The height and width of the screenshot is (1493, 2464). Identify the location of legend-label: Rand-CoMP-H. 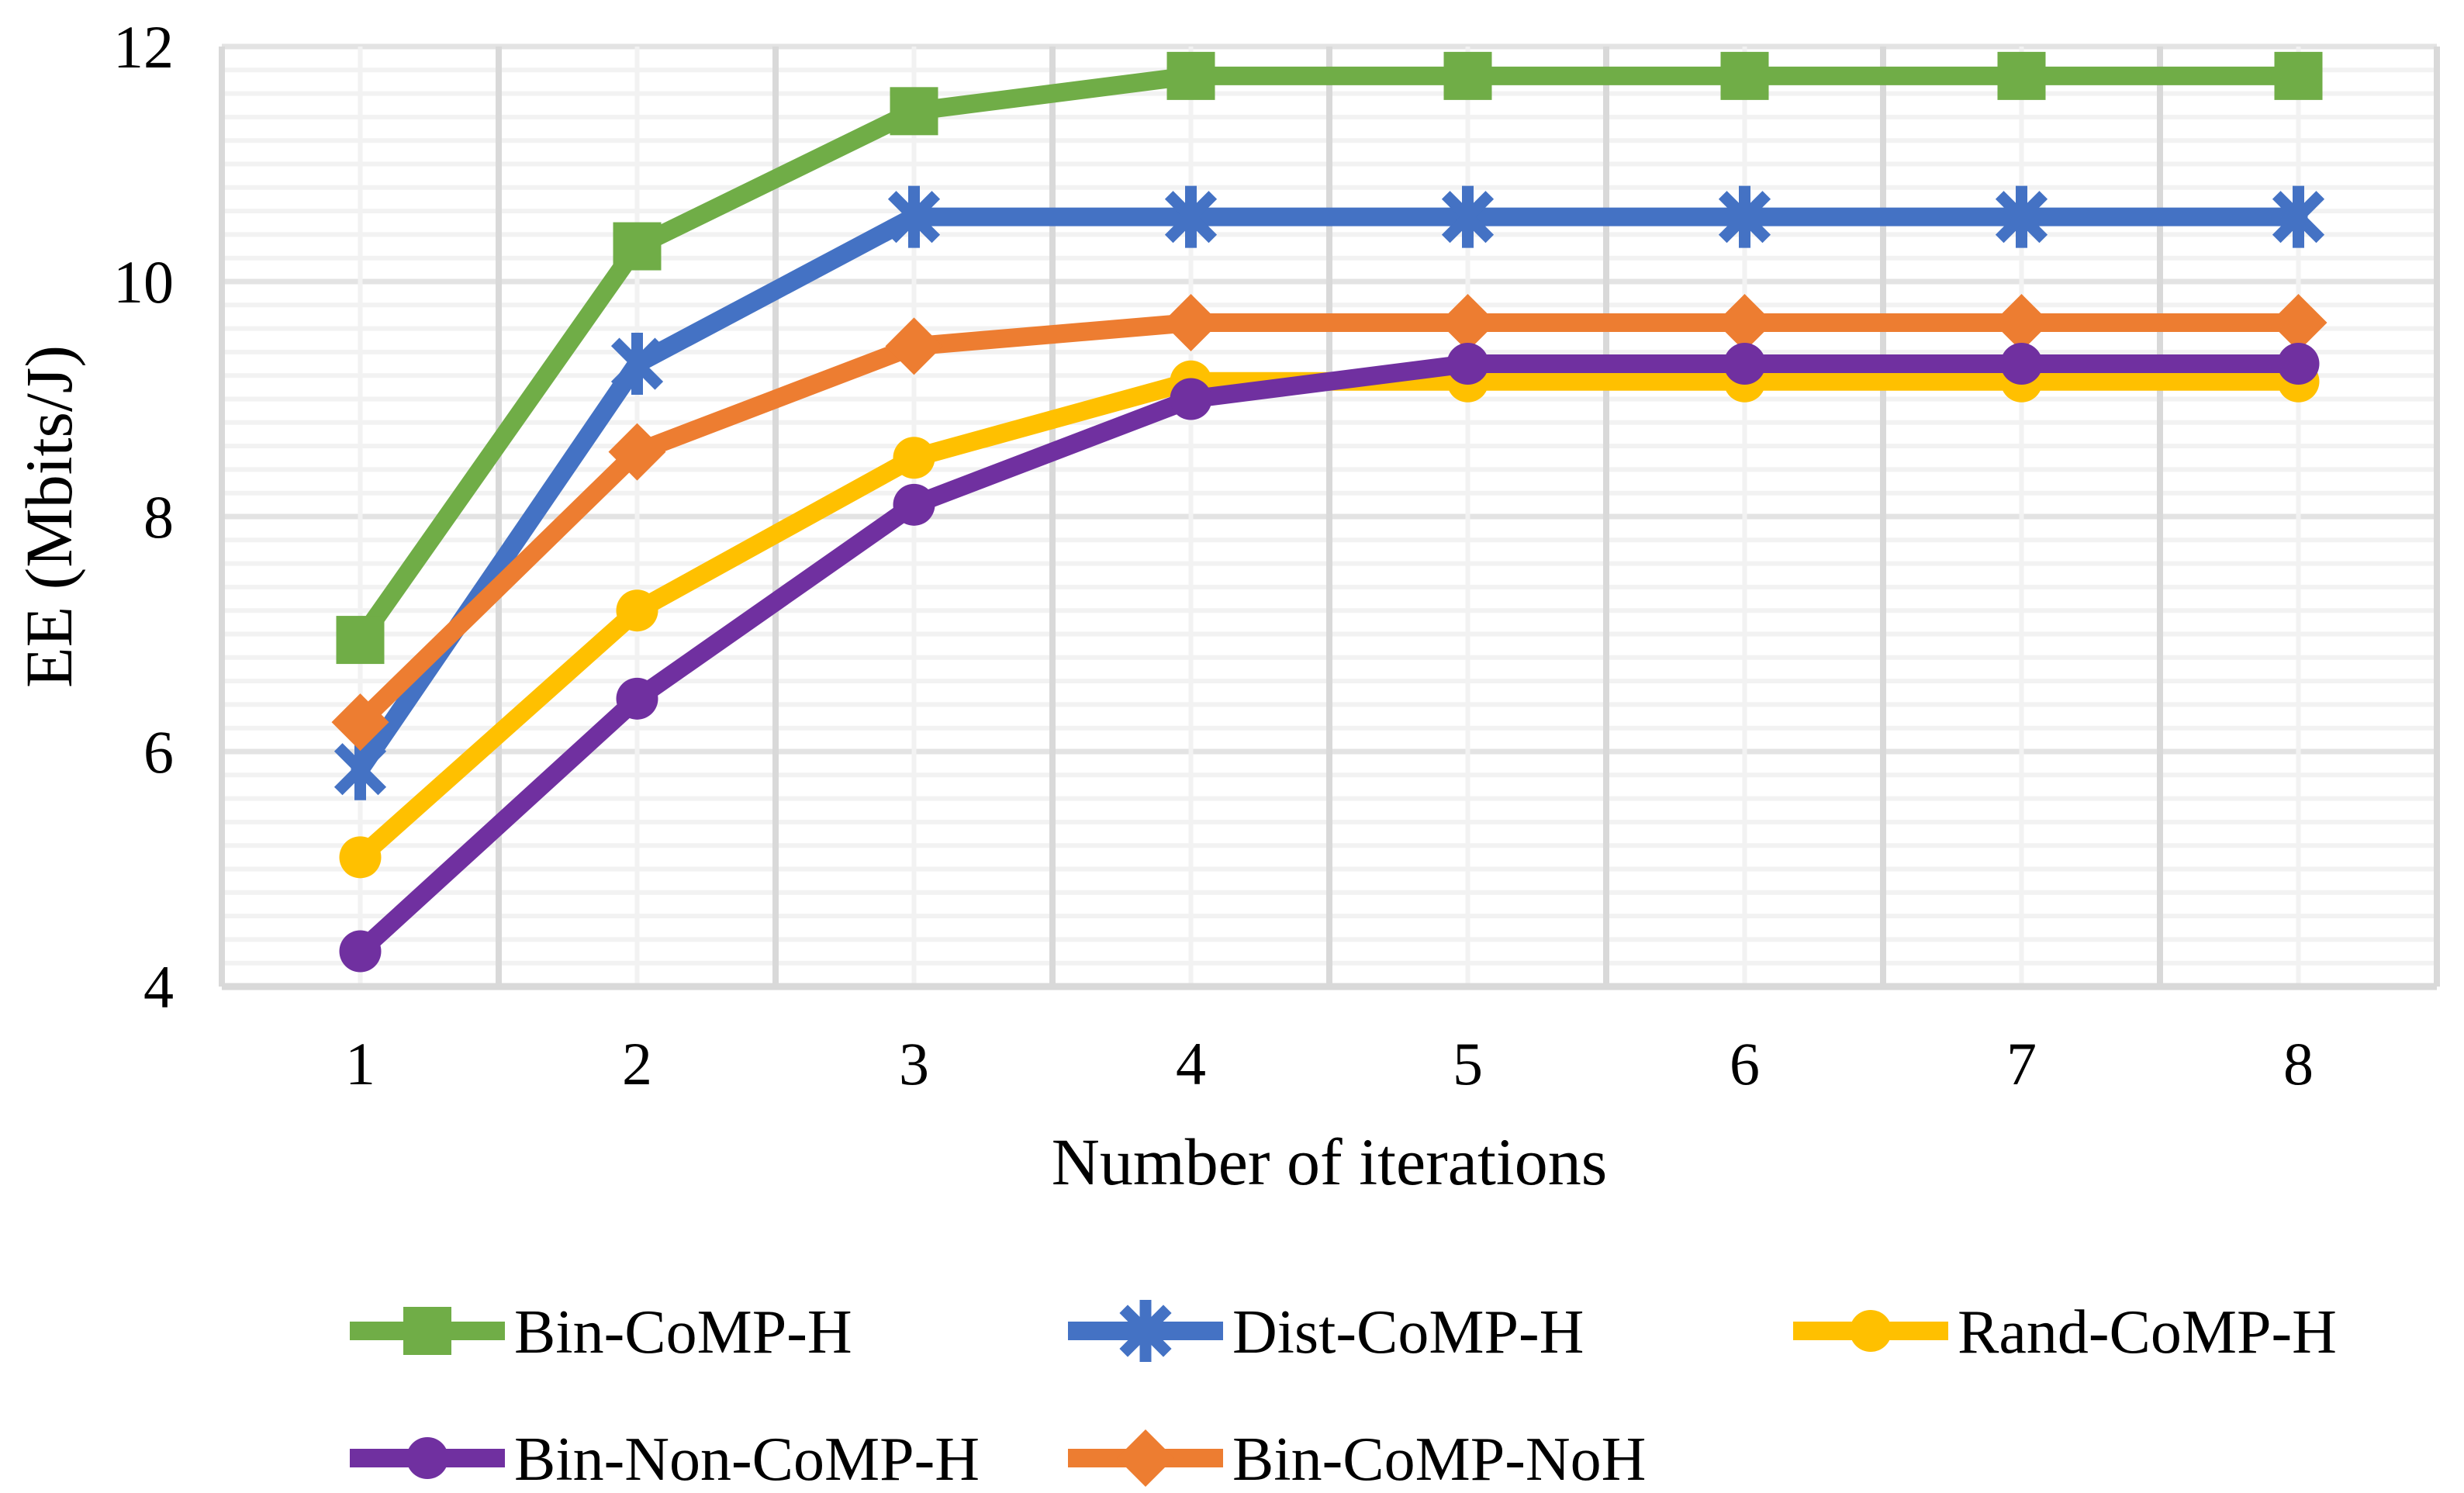
(2147, 1332).